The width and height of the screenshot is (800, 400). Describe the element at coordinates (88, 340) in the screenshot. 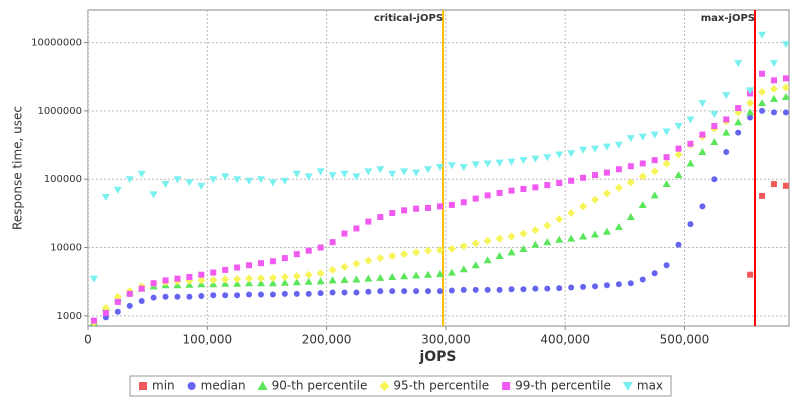

I see `x-tick-label: 0` at that location.